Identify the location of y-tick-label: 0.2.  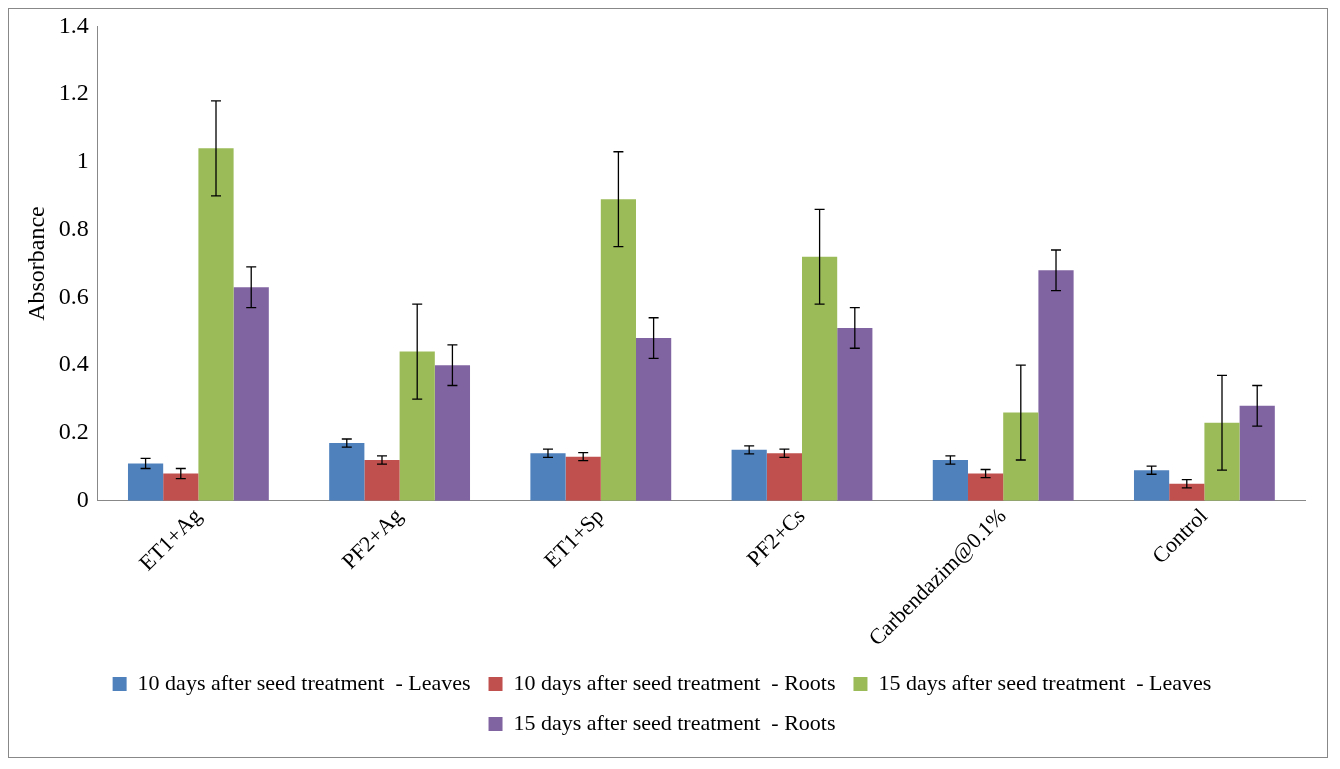
(73, 431).